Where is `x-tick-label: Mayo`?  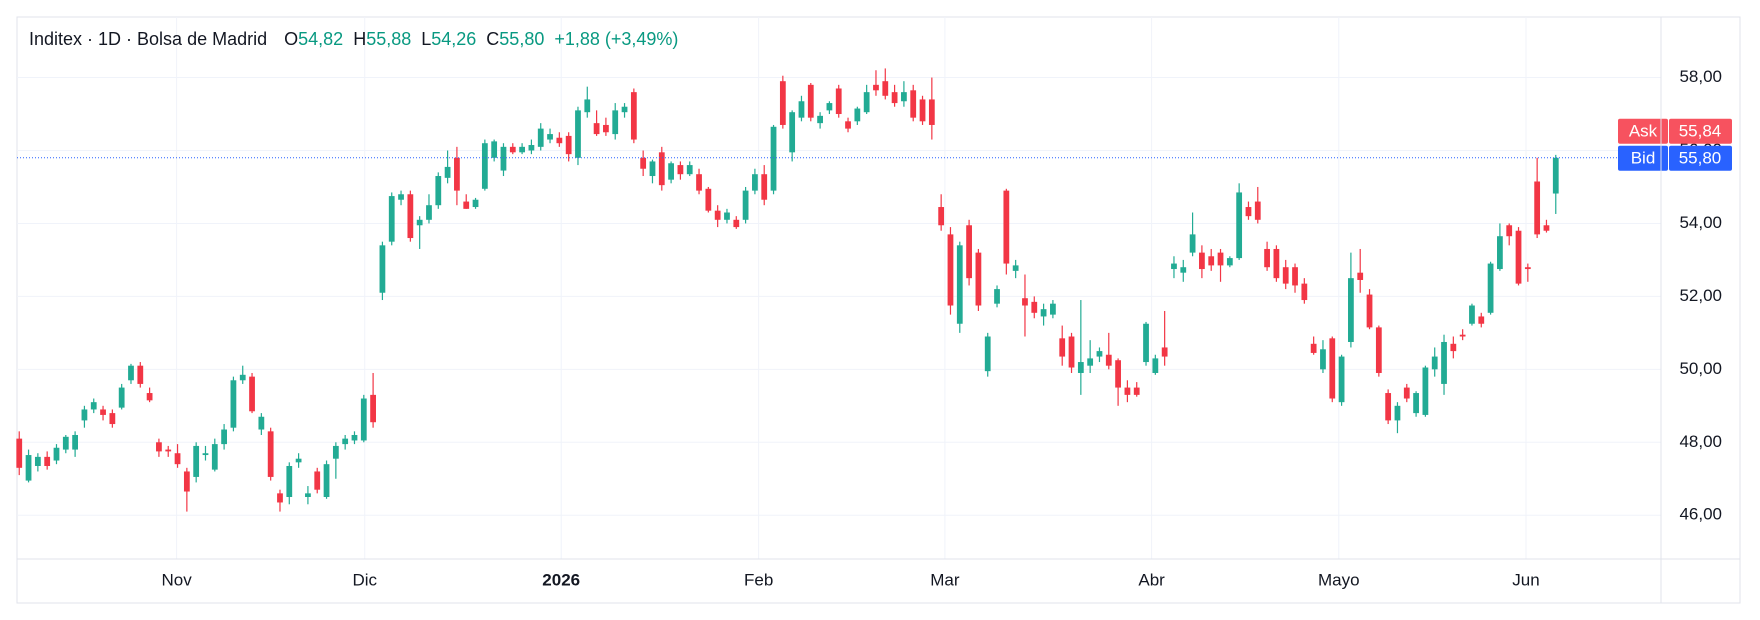 x-tick-label: Mayo is located at coordinates (1339, 579).